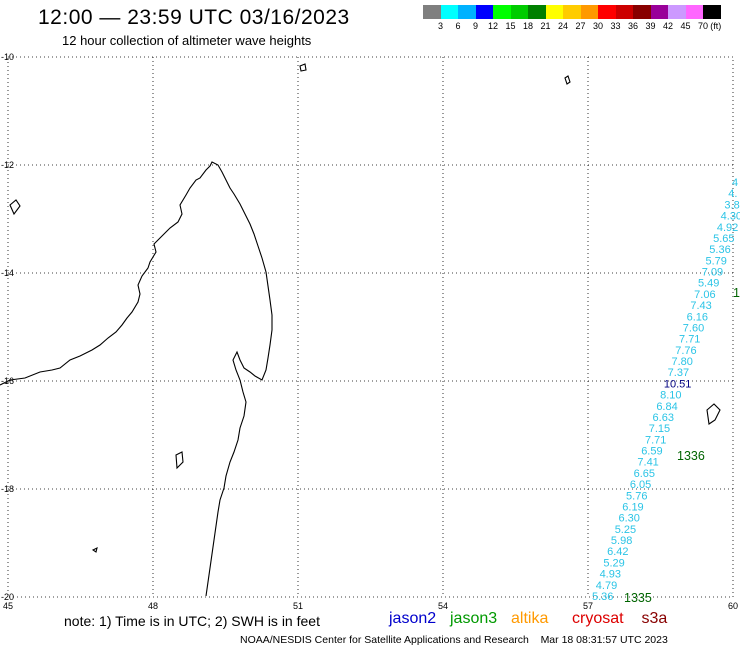 Image resolution: width=740 pixels, height=650 pixels. Describe the element at coordinates (7, 57) in the screenshot. I see `lat-label: -10` at that location.